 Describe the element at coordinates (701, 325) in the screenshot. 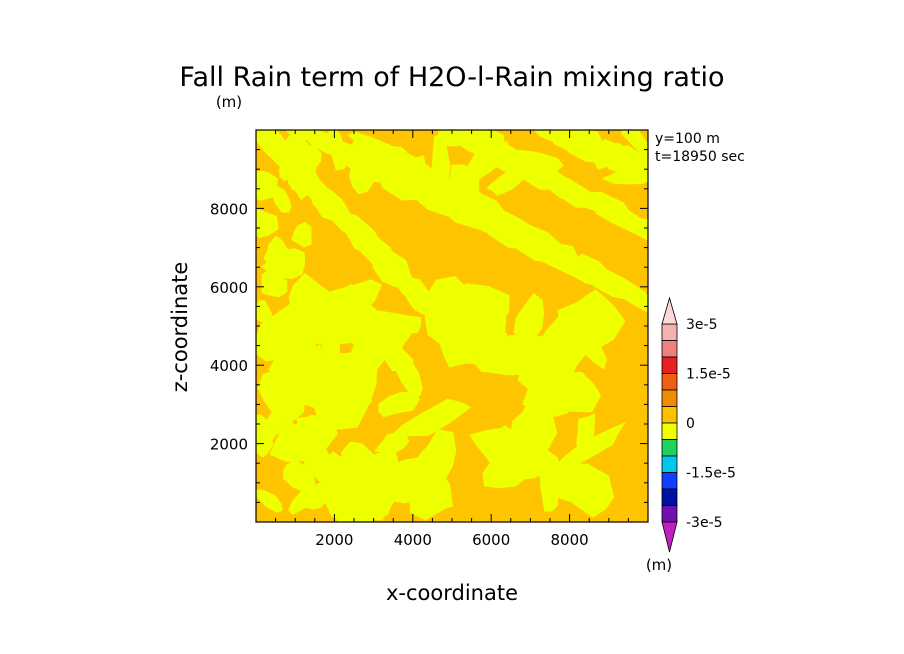

I see `colorbar-label: 3e-5` at that location.